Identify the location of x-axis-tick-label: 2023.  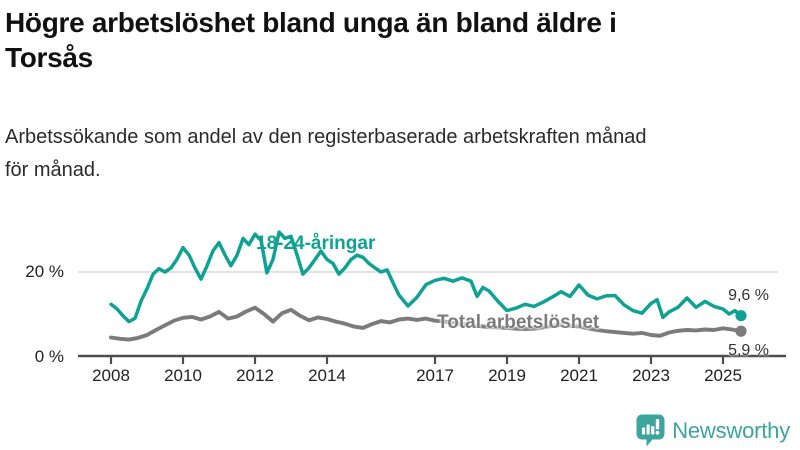
(651, 375).